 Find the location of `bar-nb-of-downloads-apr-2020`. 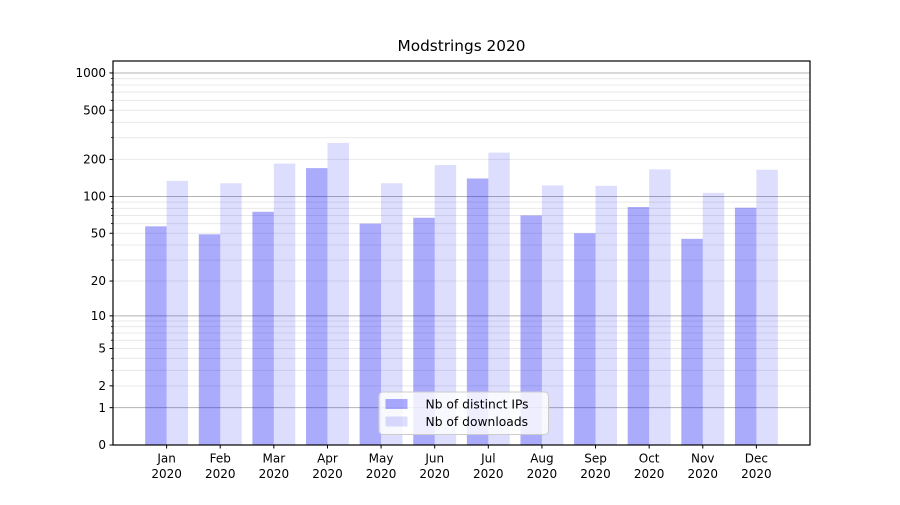

bar-nb-of-downloads-apr-2020 is located at coordinates (338, 293).